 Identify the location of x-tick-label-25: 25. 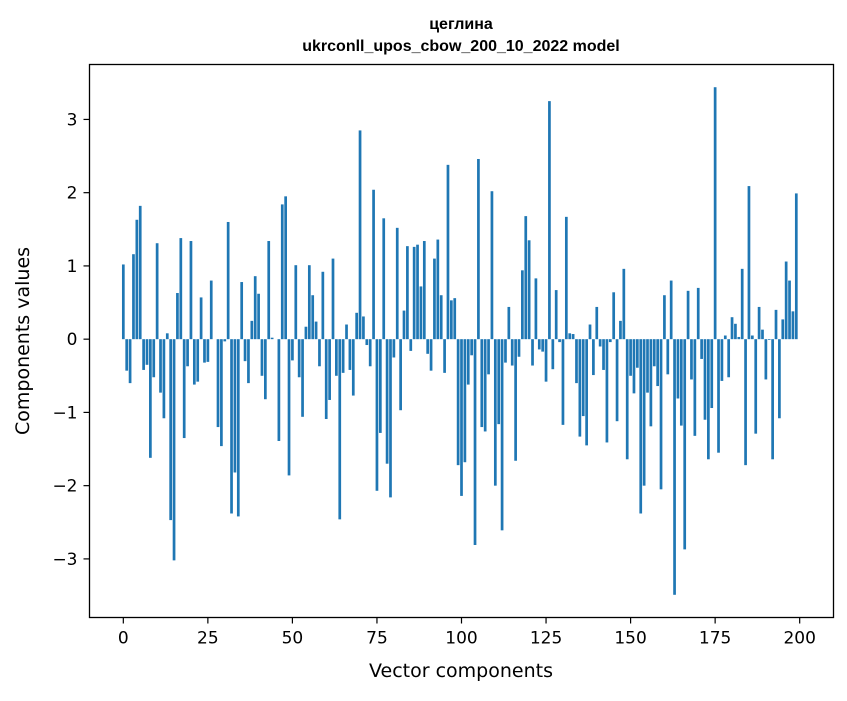
(208, 639).